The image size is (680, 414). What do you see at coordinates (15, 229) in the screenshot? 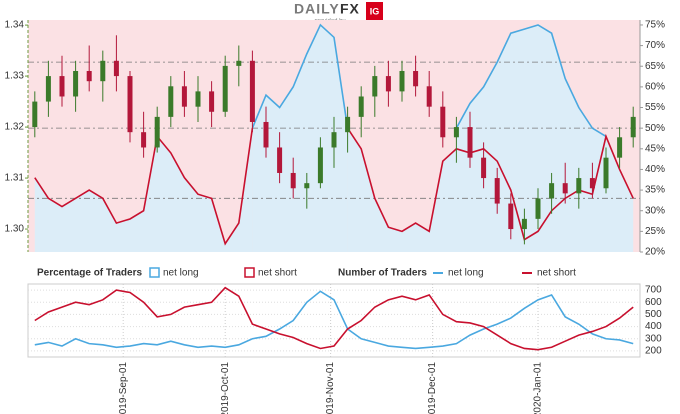
I see `y-tick-label: 1.30` at bounding box center [15, 229].